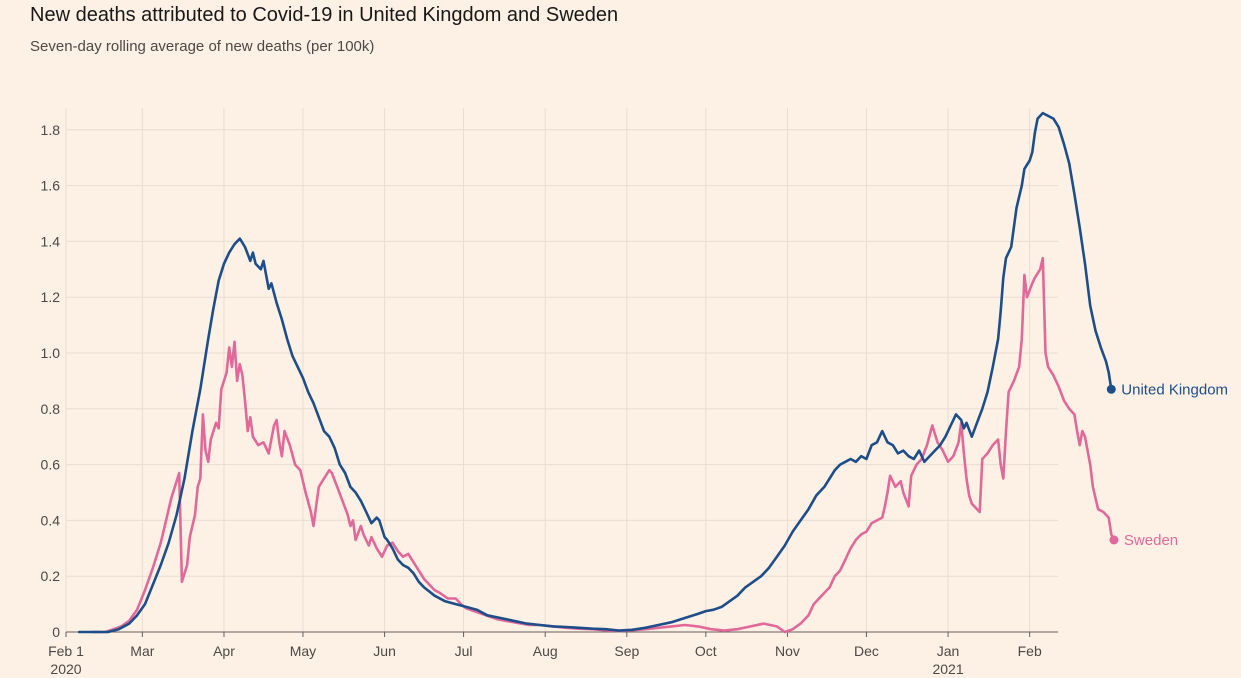  What do you see at coordinates (1030, 651) in the screenshot?
I see `x-tick-label: Feb` at bounding box center [1030, 651].